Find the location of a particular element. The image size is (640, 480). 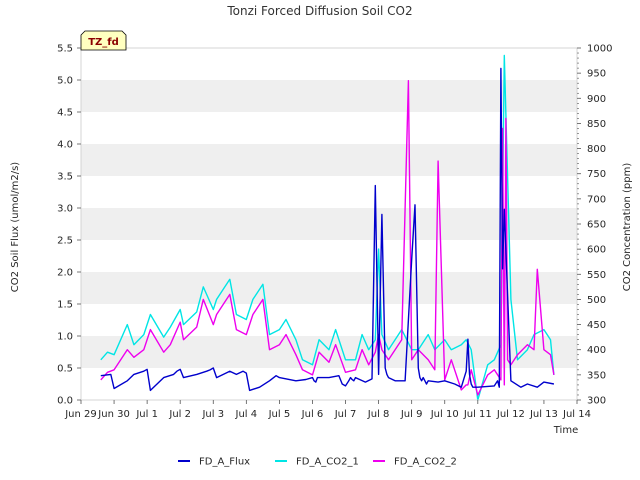

x-tick-label: Jul 14 is located at coordinates (576, 414).